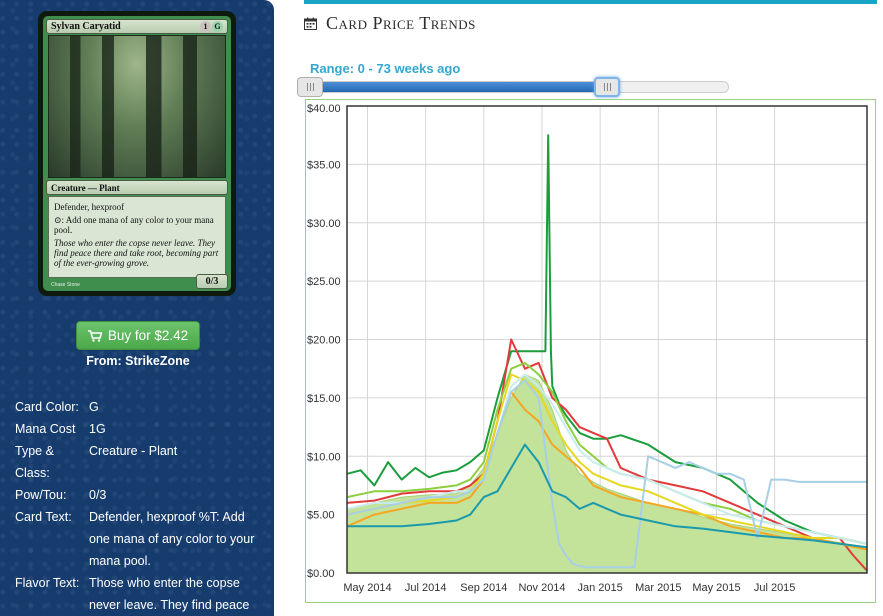 Image resolution: width=883 pixels, height=616 pixels. What do you see at coordinates (133, 451) in the screenshot?
I see `detail-value: Creature - Plant` at bounding box center [133, 451].